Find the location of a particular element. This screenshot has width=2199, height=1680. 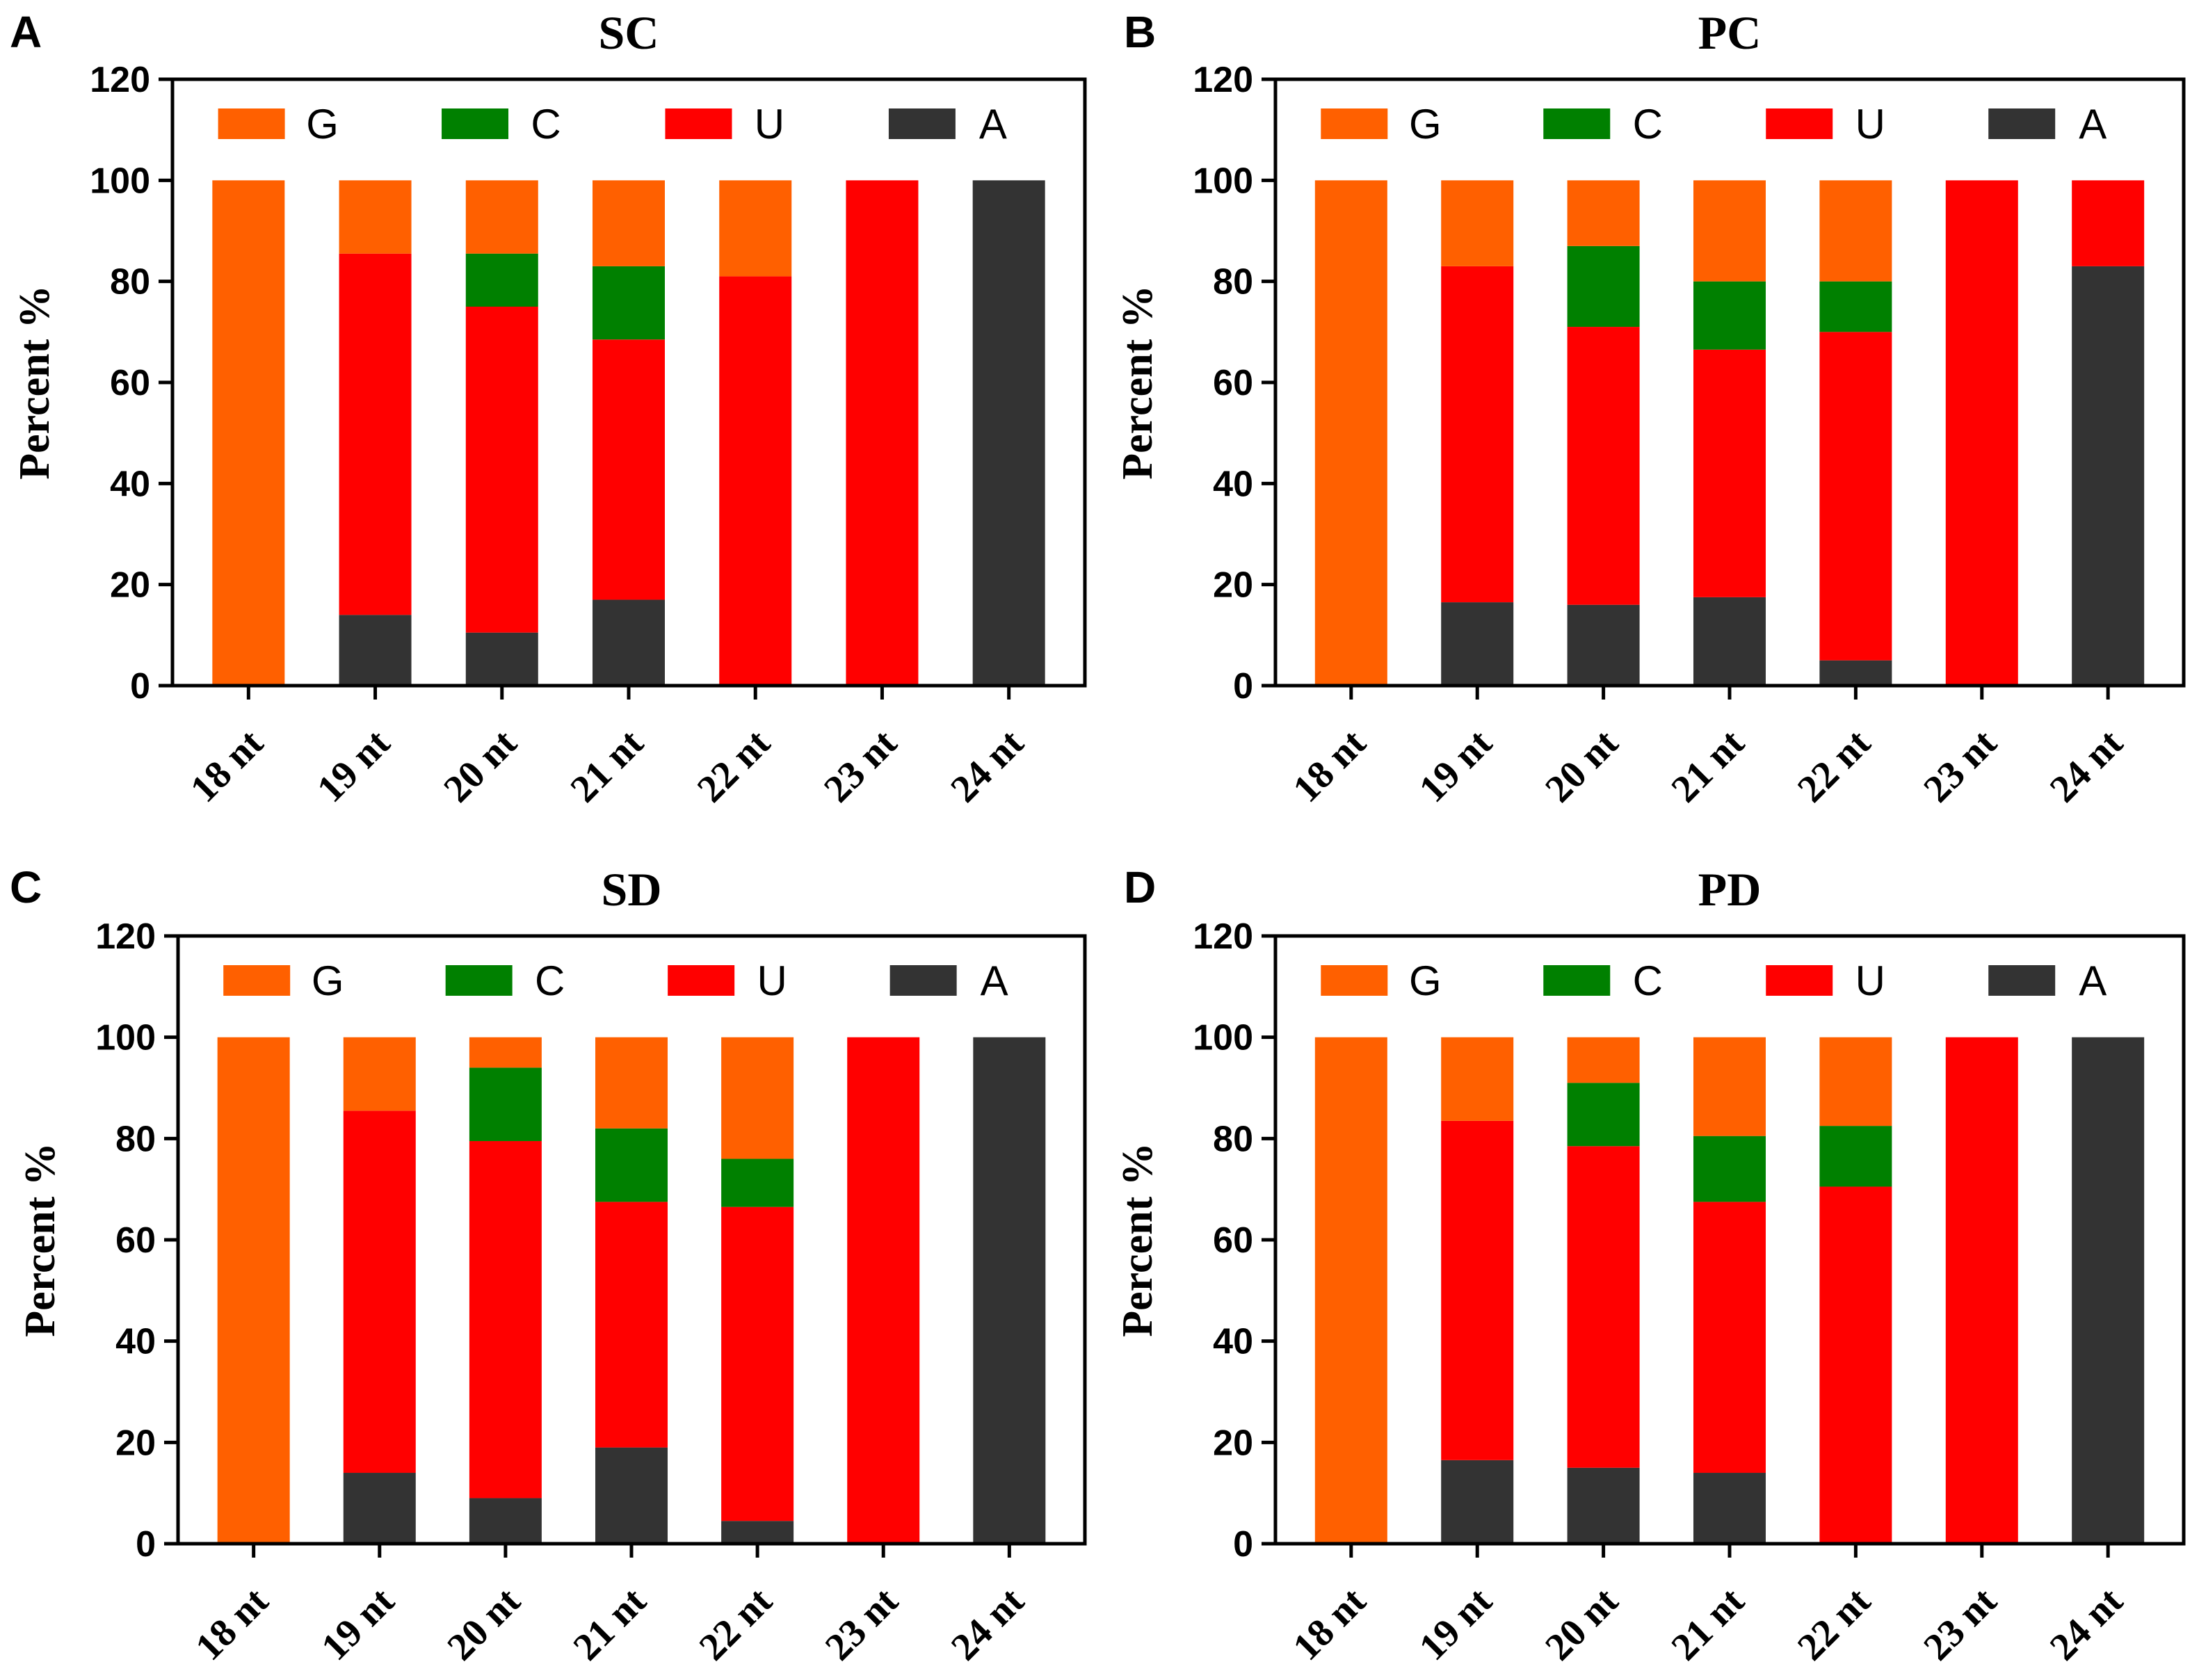

x-tick-label: 23 nt is located at coordinates (1960, 766).